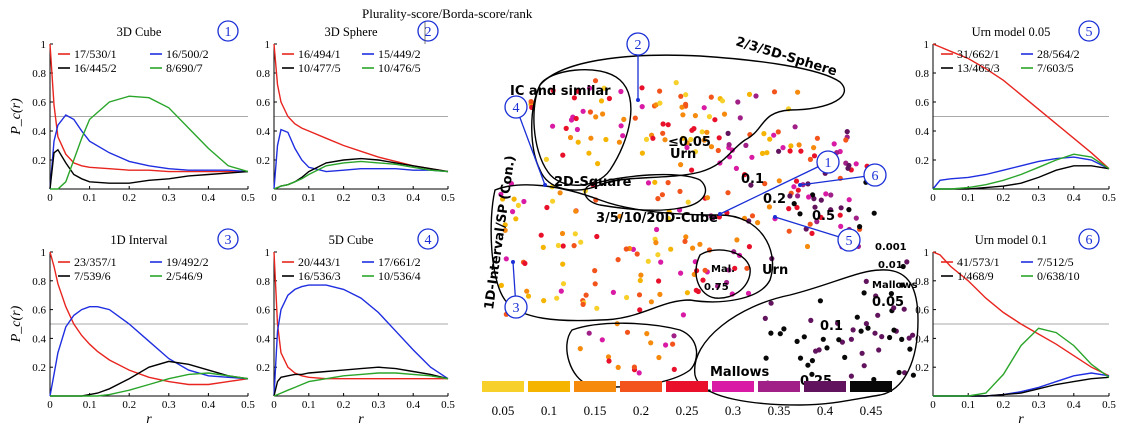 Image resolution: width=1122 pixels, height=428 pixels. Describe the element at coordinates (657, 218) in the screenshot. I see `region-label: 3/5/10/20D-Cube` at that location.